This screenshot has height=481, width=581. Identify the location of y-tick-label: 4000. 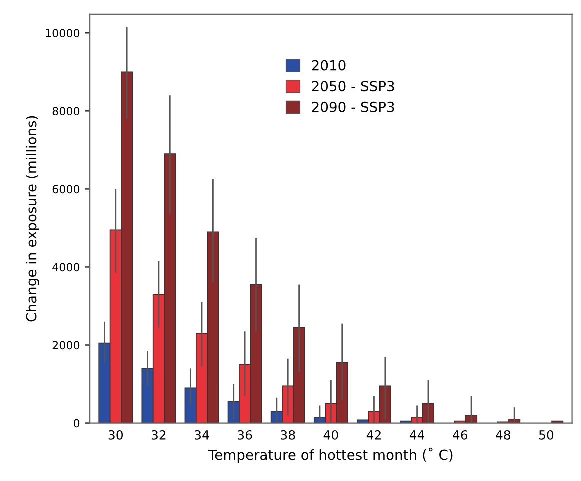
(66, 267).